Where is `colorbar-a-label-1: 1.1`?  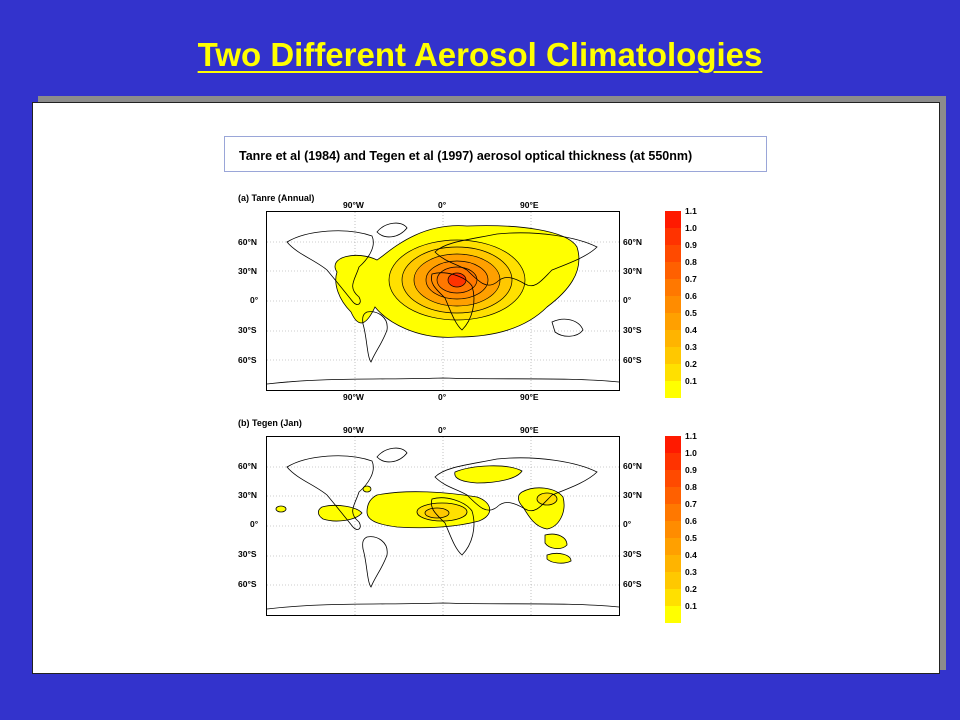 colorbar-a-label-1: 1.1 is located at coordinates (691, 211).